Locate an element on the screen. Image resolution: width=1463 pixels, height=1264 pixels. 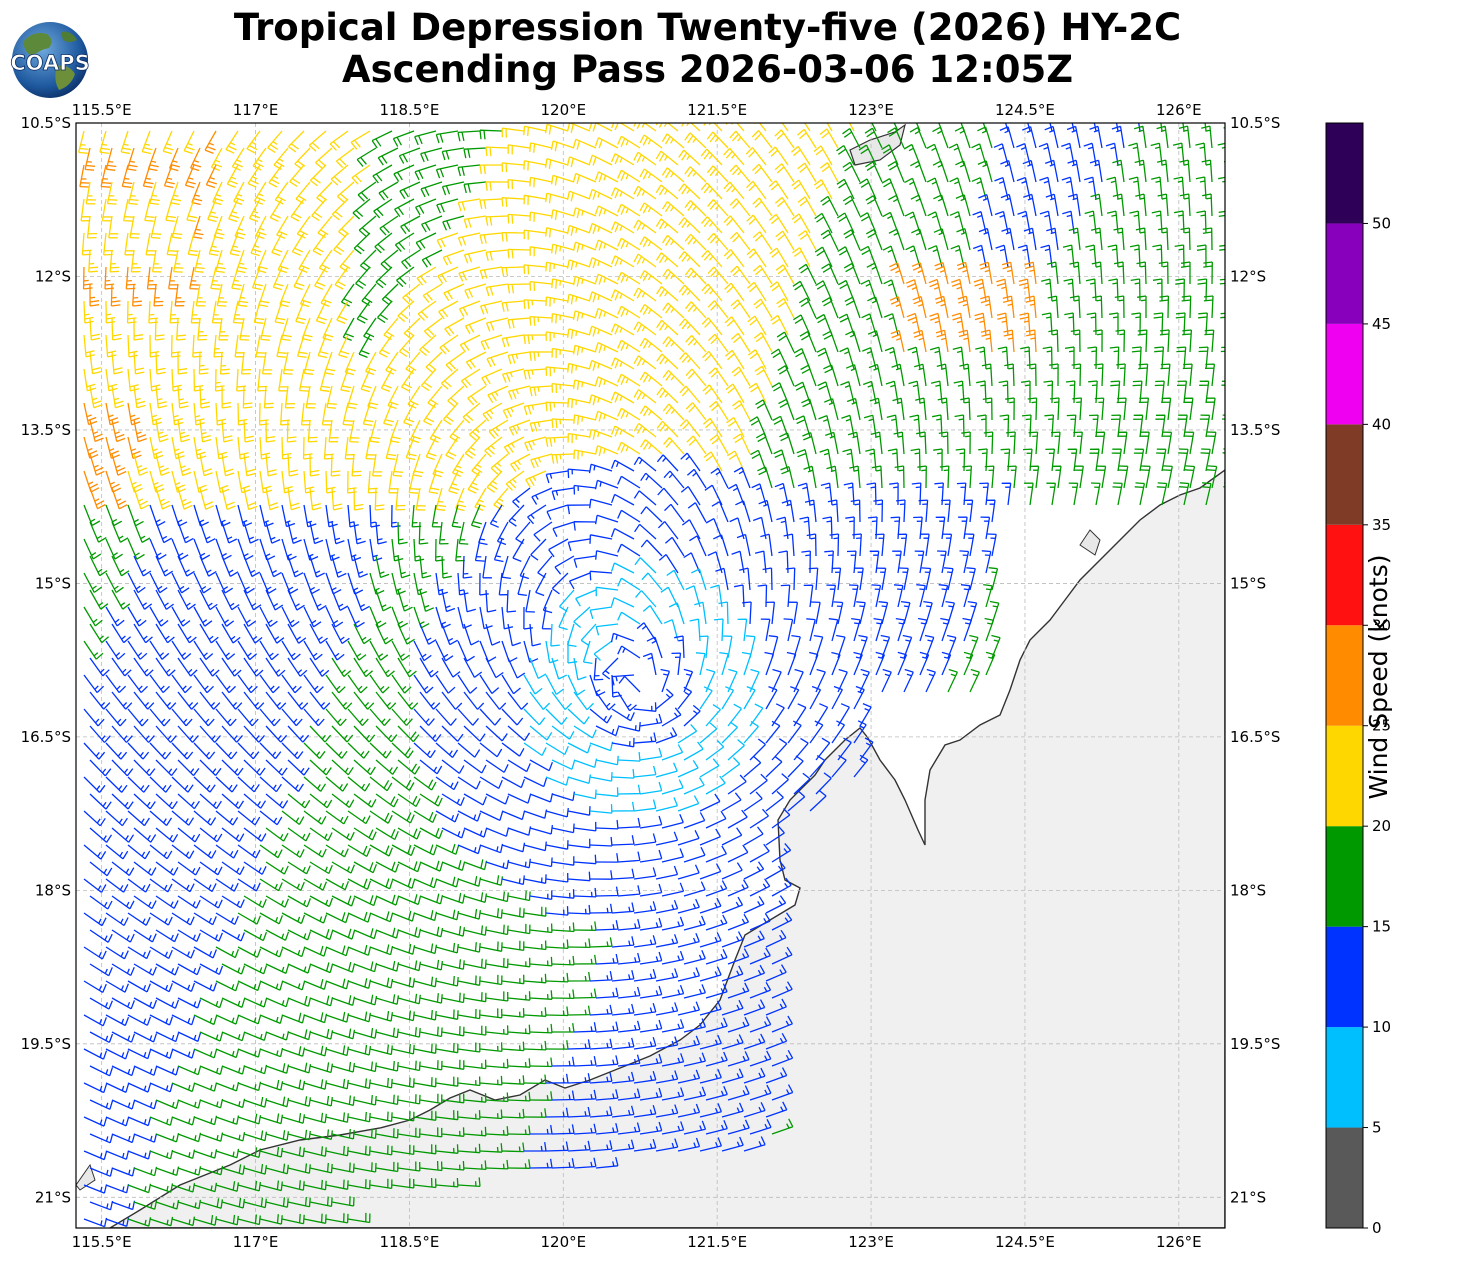
lon-tick-top-7: 126°E is located at coordinates (1179, 110).